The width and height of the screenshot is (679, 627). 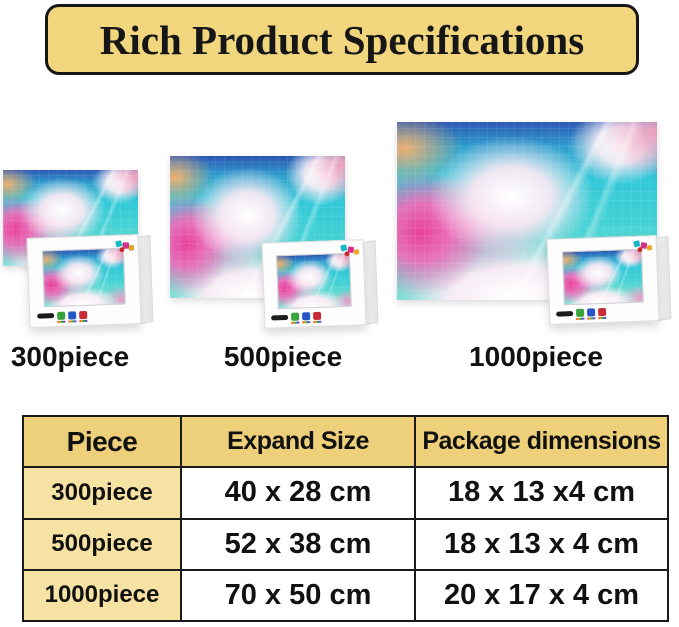 I want to click on table-row-1000: 1000piece 70 x 50 cm 20 x 17 x 4 cm, so click(x=345, y=595).